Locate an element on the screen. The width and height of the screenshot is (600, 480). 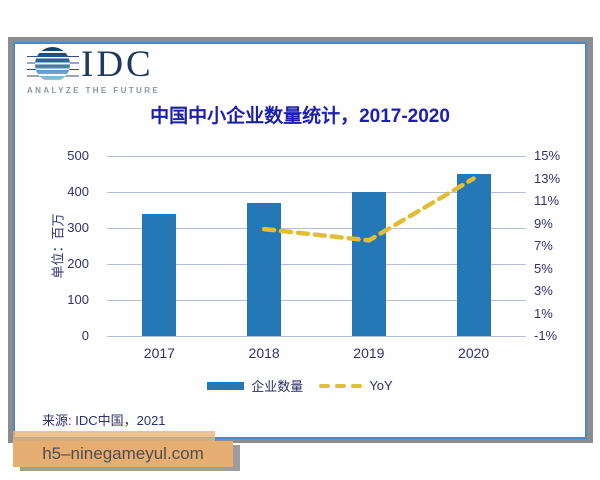
bar-series-swatch is located at coordinates (226, 385).